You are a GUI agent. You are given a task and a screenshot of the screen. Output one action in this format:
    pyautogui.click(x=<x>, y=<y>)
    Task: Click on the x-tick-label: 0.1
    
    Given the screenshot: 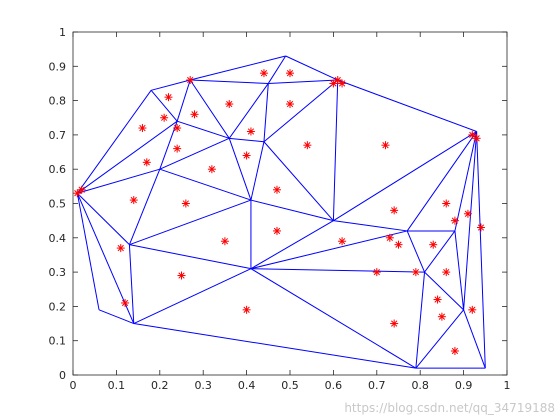 What is the action you would take?
    pyautogui.click(x=117, y=385)
    